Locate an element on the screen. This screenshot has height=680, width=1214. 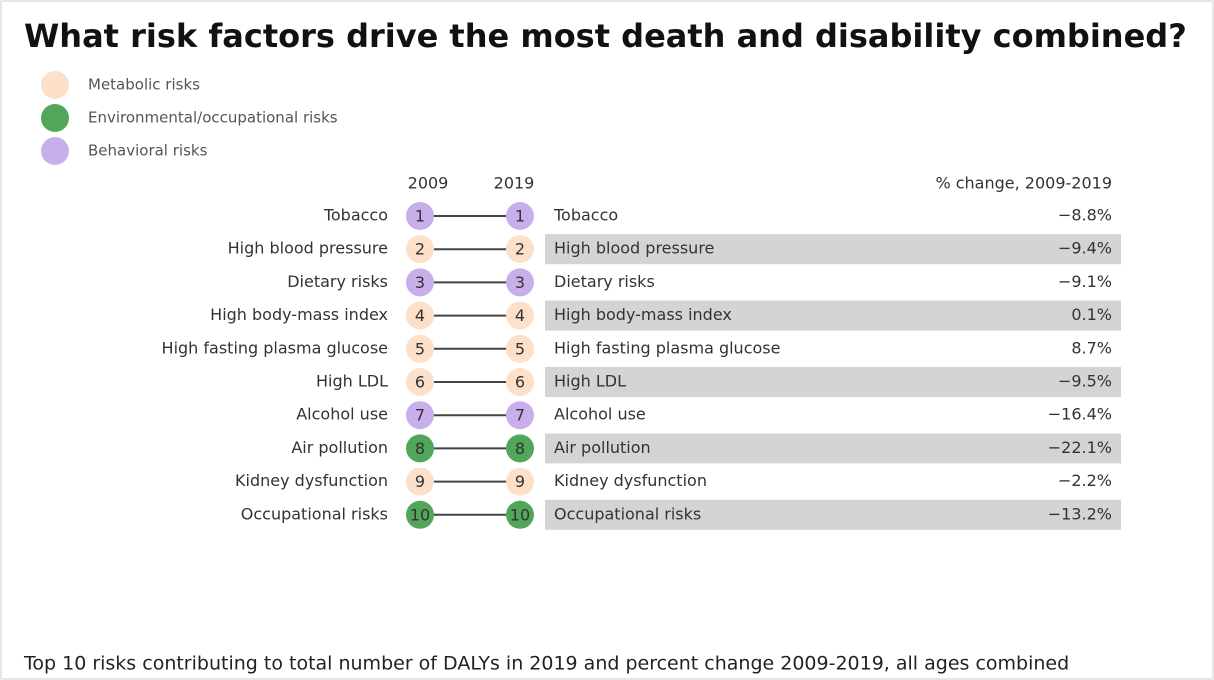
change-label: −9.4% is located at coordinates (1085, 248).